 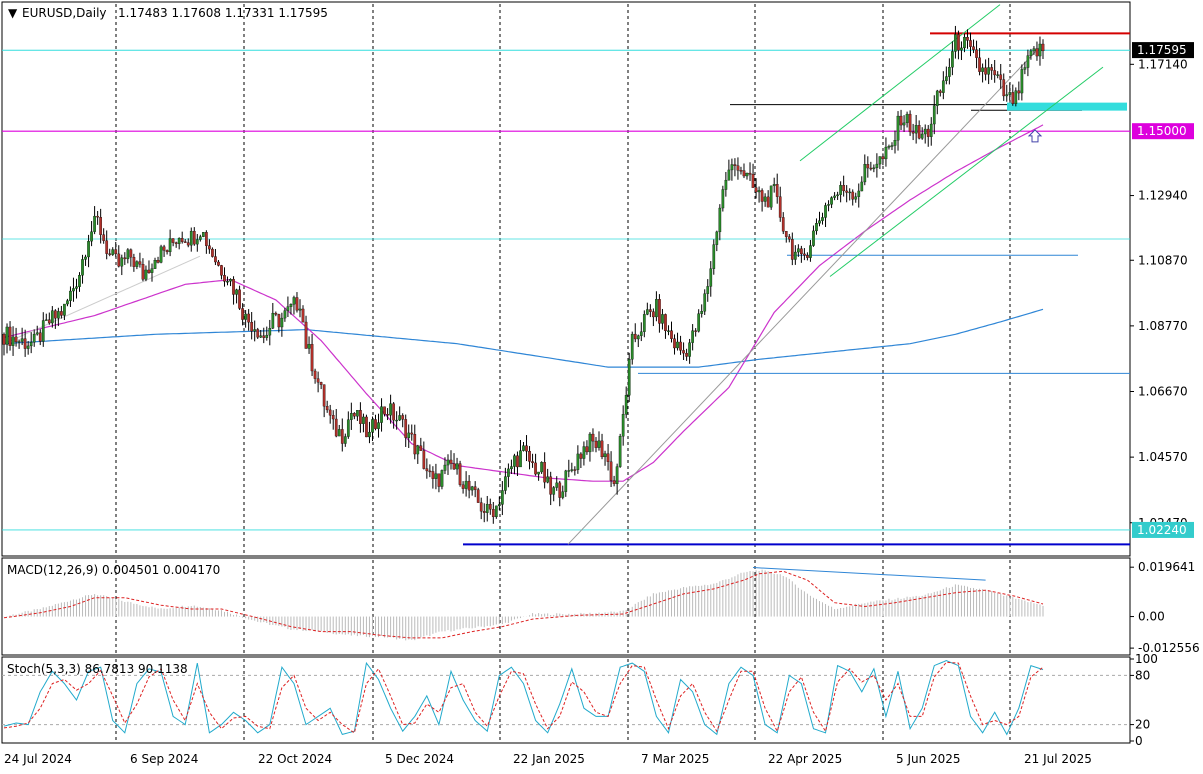 What do you see at coordinates (97, 669) in the screenshot?
I see `stoch-title: Stoch(5,3,3) 86.7813 90.1138` at bounding box center [97, 669].